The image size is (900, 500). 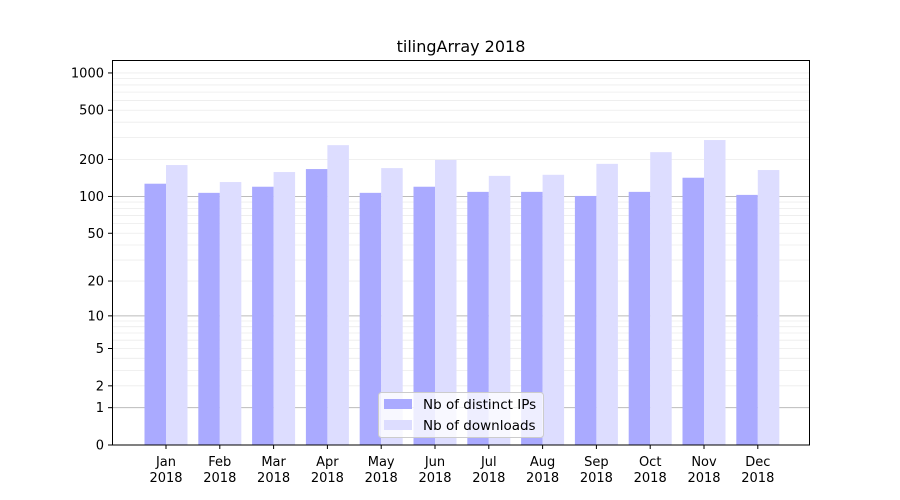 I want to click on bar-distinct-ips-jan, so click(x=155, y=314).